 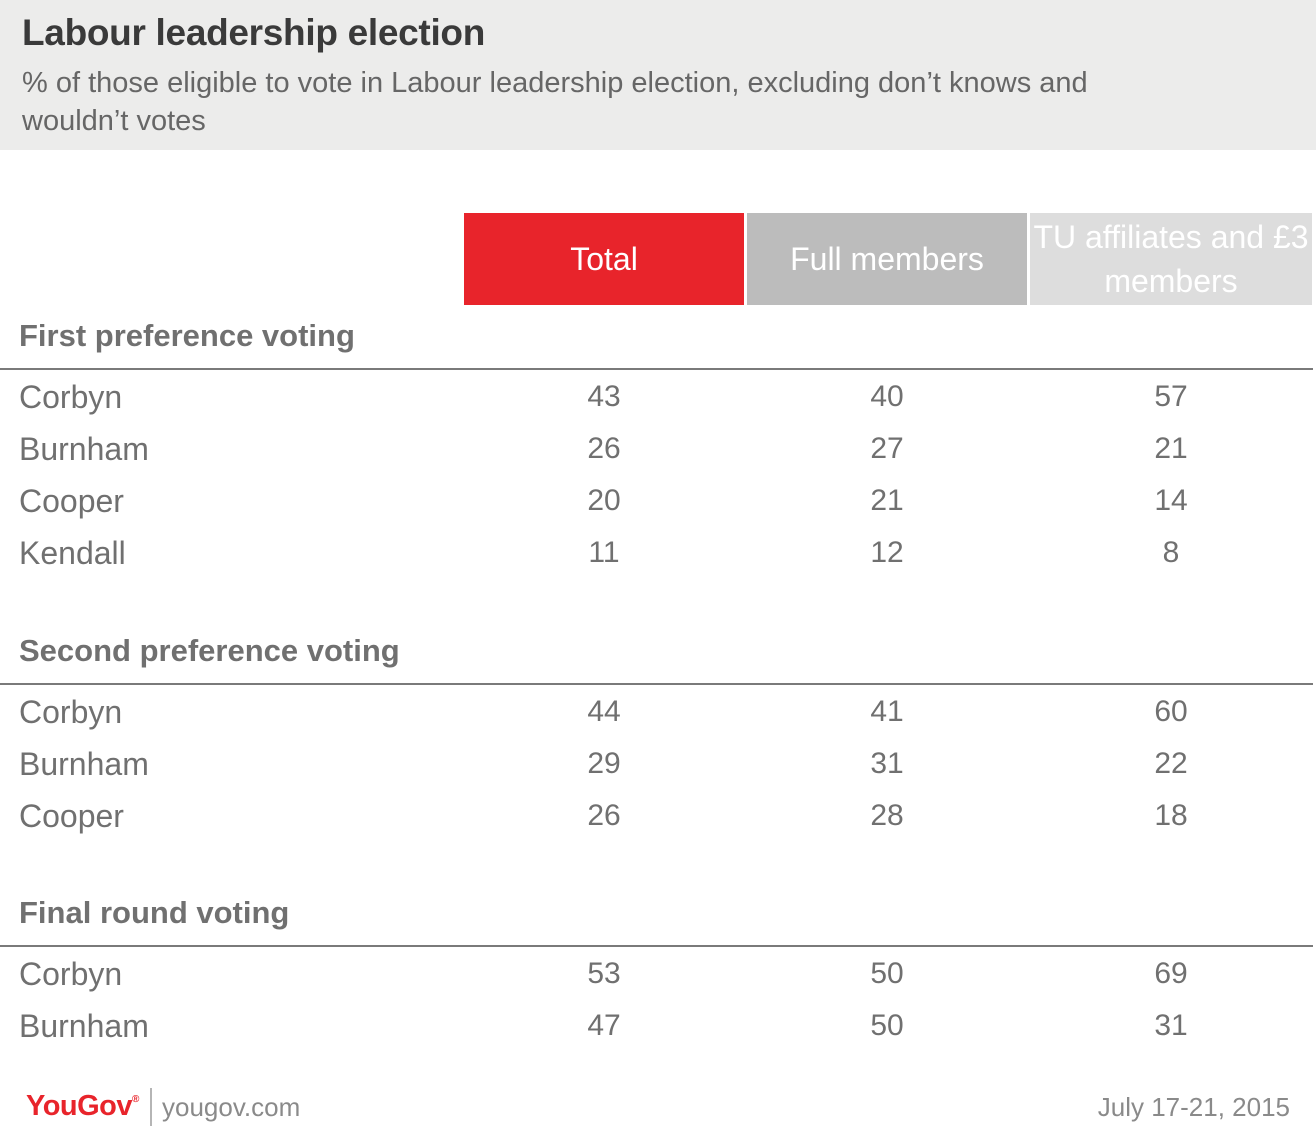 What do you see at coordinates (1171, 711) in the screenshot?
I see `value-cell: 60` at bounding box center [1171, 711].